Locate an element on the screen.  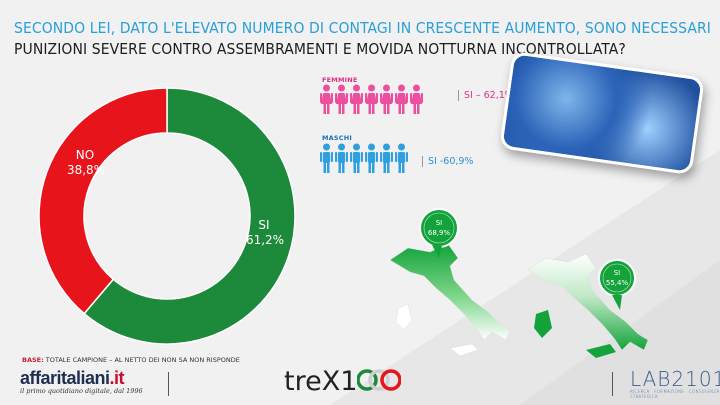
trex-circles-icon is located at coordinates (379, 380).